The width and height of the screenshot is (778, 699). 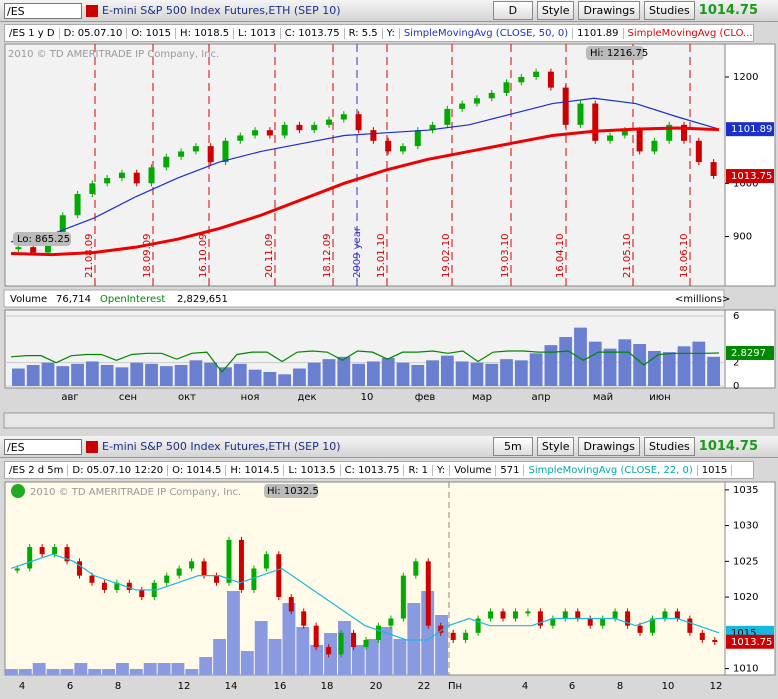 What do you see at coordinates (611, 470) in the screenshot?
I see `info-field: SimpleMovingAvg (CLOSE, 22, 0)` at bounding box center [611, 470].